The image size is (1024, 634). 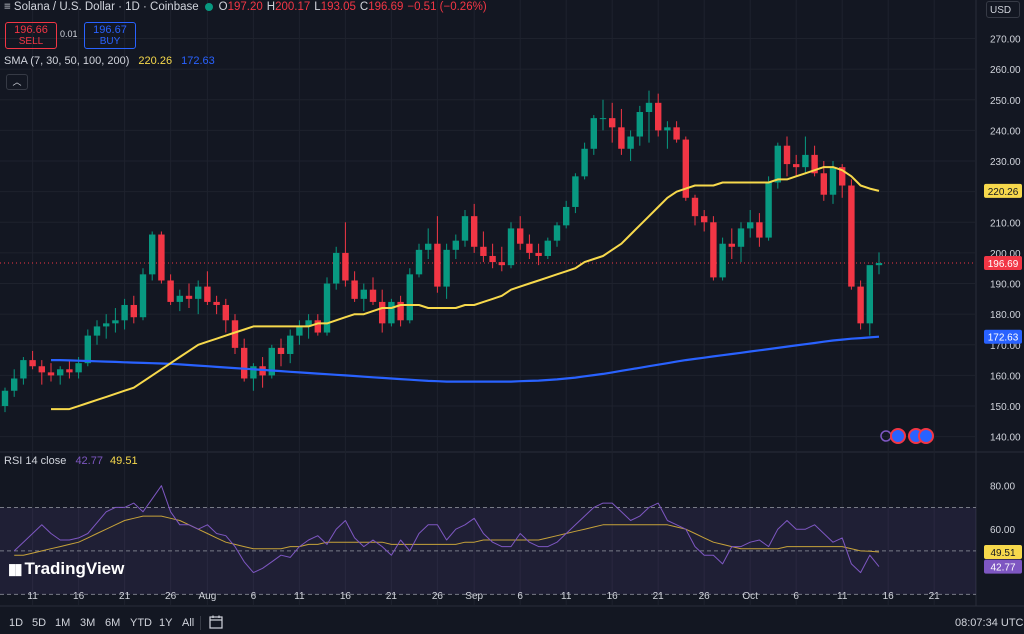 I want to click on buy-label: BUY, so click(x=110, y=41).